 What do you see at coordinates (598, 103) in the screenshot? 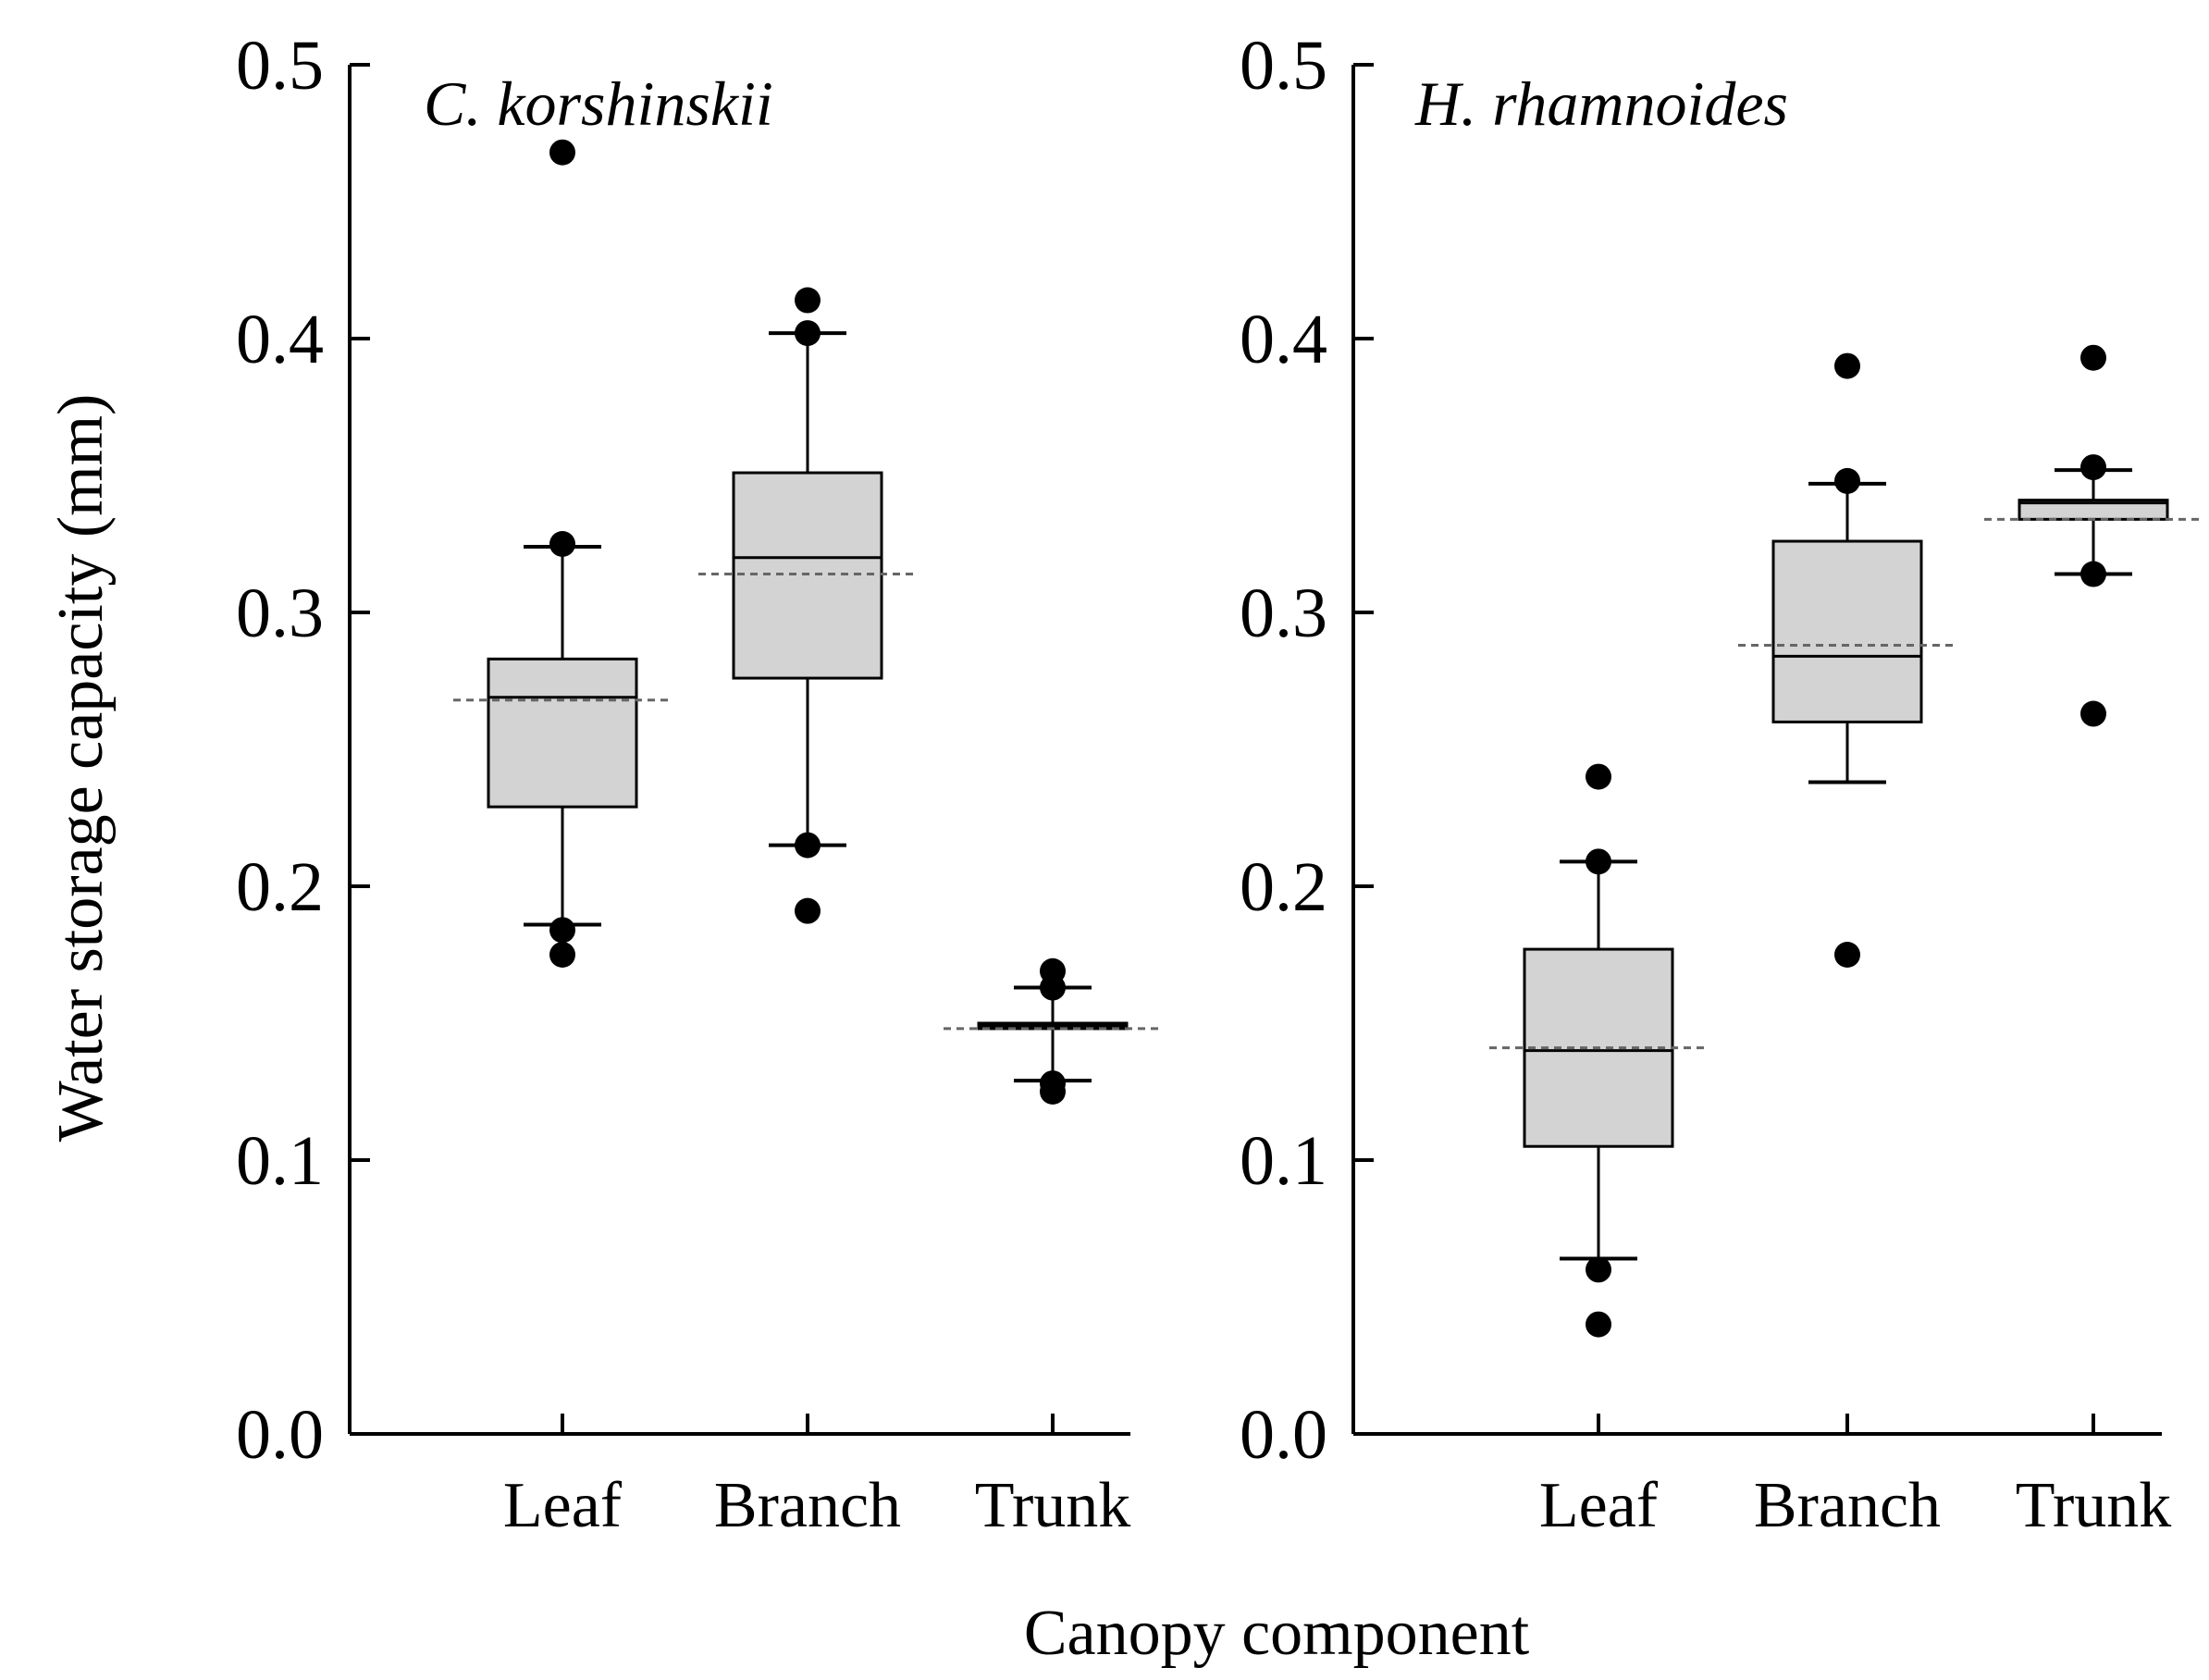
I see `panel-title: C. korshinskii` at bounding box center [598, 103].